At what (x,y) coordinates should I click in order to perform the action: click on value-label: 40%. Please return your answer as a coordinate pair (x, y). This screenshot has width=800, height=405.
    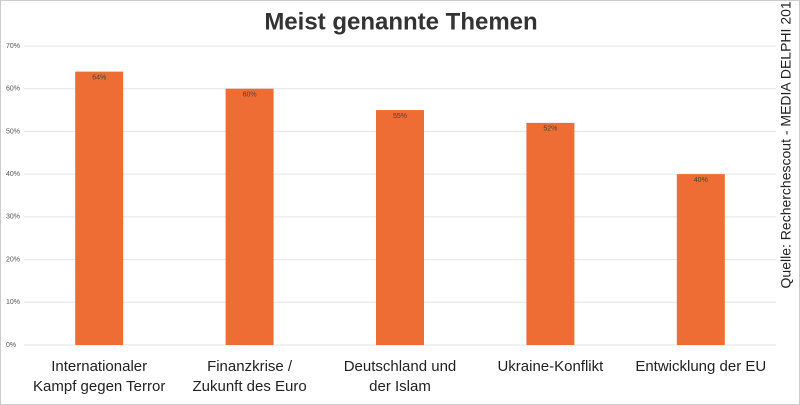
    Looking at the image, I should click on (701, 180).